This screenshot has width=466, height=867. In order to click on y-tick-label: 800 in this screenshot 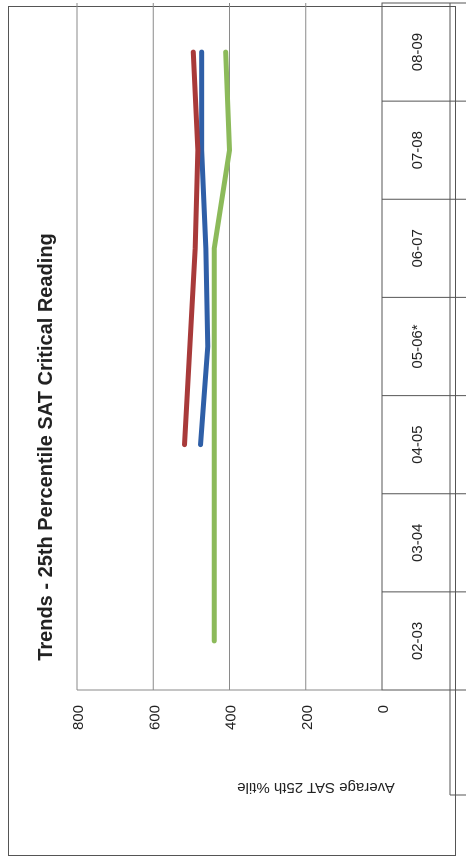, I will do `click(78, 717)`.